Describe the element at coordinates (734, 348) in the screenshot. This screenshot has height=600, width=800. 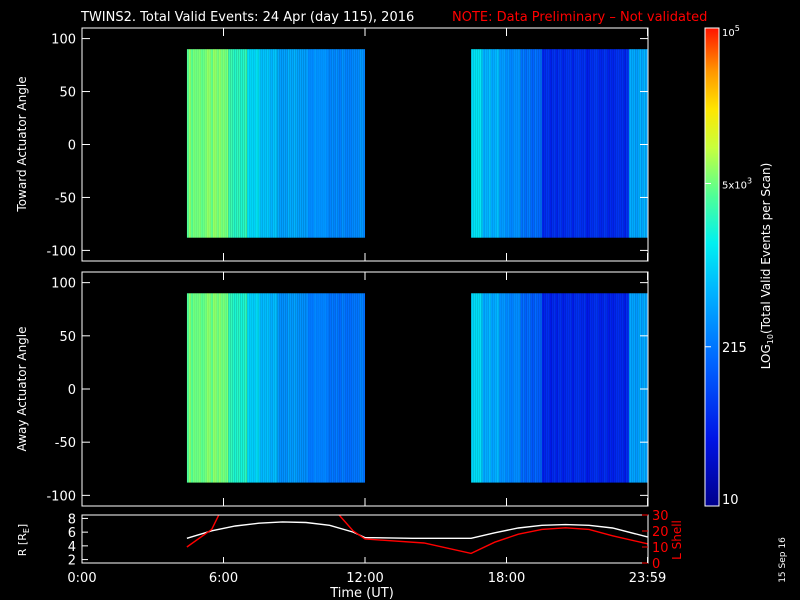
I see `colorbar-tick-label: 215` at that location.